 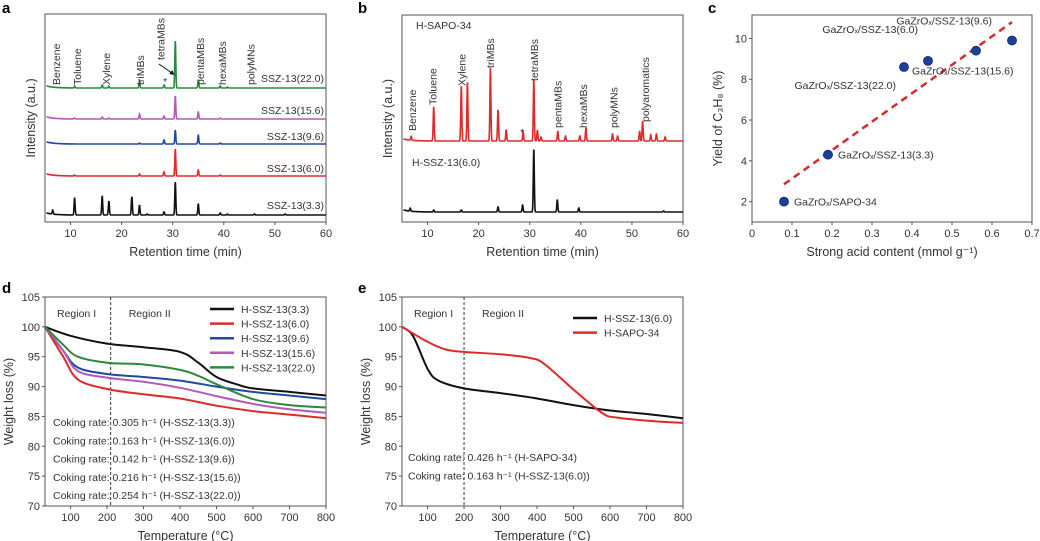 I want to click on y-tick-label: 6, so click(x=744, y=121).